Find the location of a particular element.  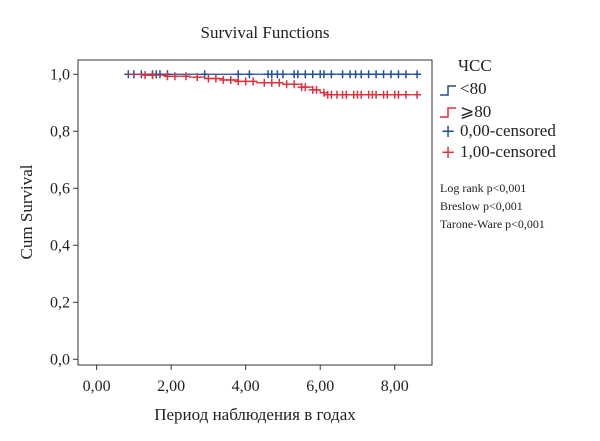

legend-title: ЧСС is located at coordinates (475, 65).